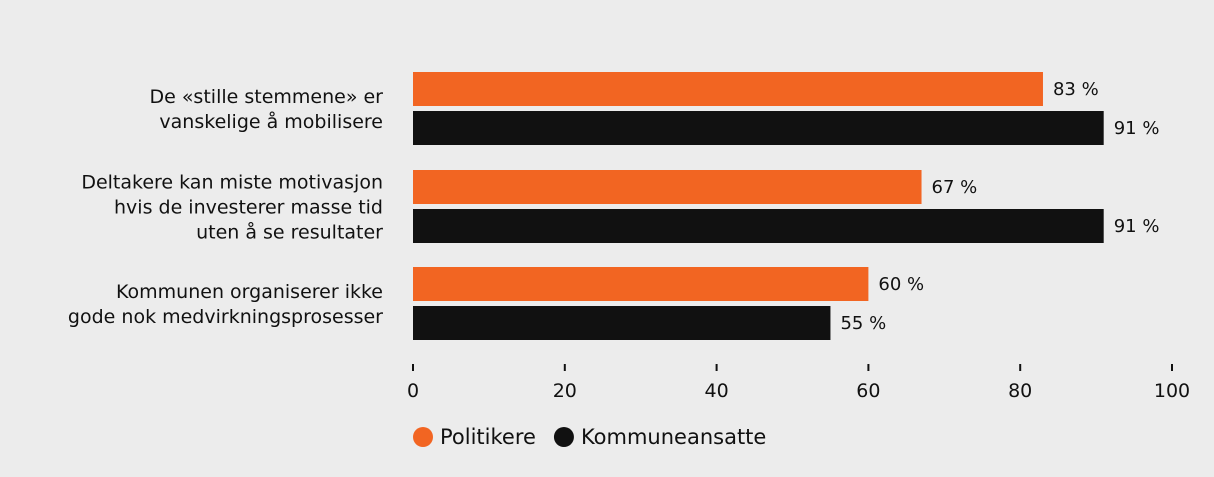  Describe the element at coordinates (1172, 391) in the screenshot. I see `x-tick-label: 100` at that location.